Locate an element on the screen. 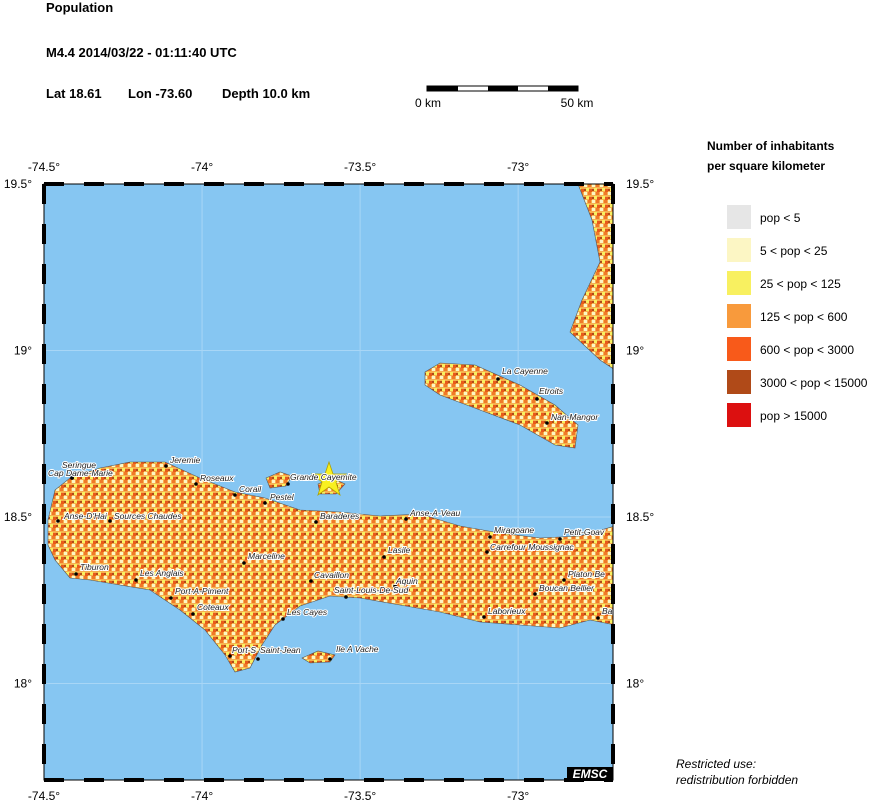 This screenshot has width=893, height=803. city-label: Ile A Vache is located at coordinates (357, 649).